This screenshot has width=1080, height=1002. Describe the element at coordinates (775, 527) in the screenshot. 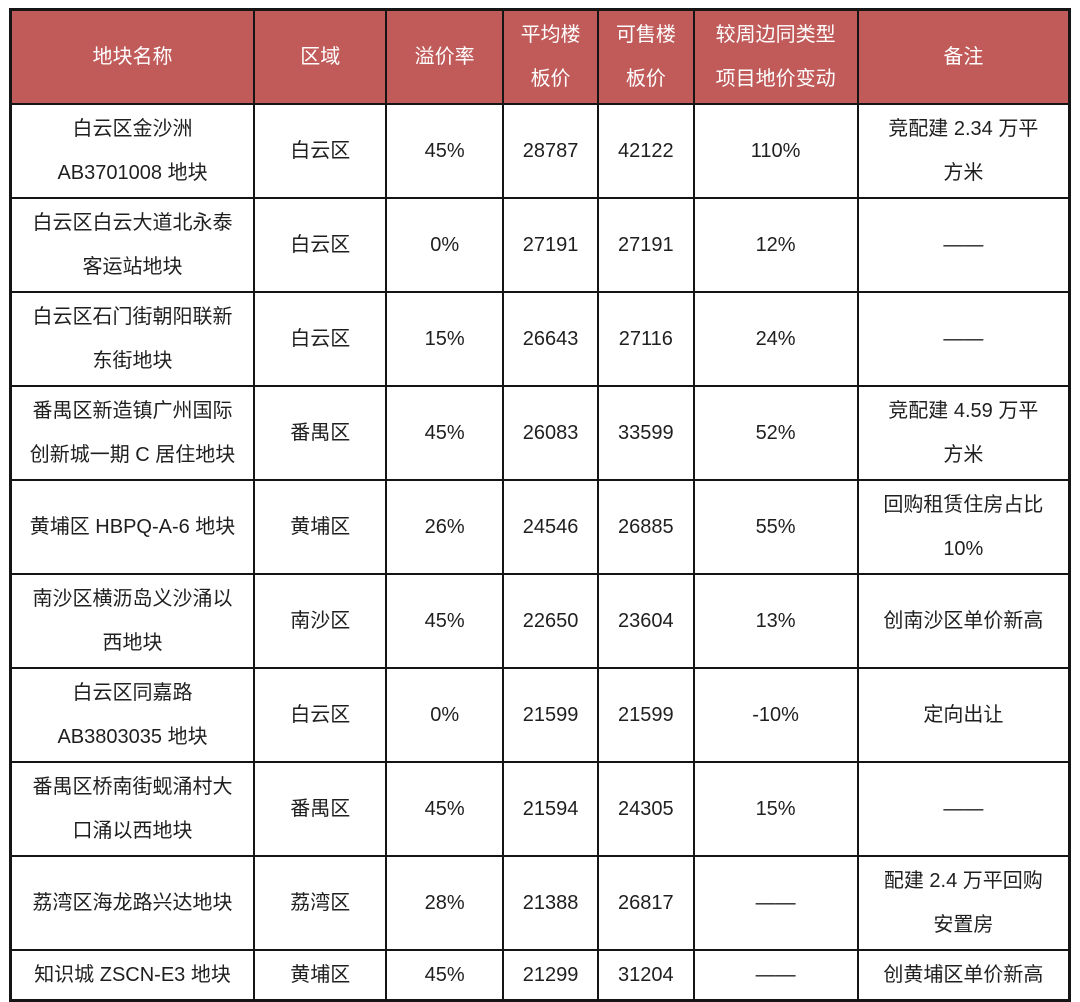

I see `cell-change: 55%` at that location.